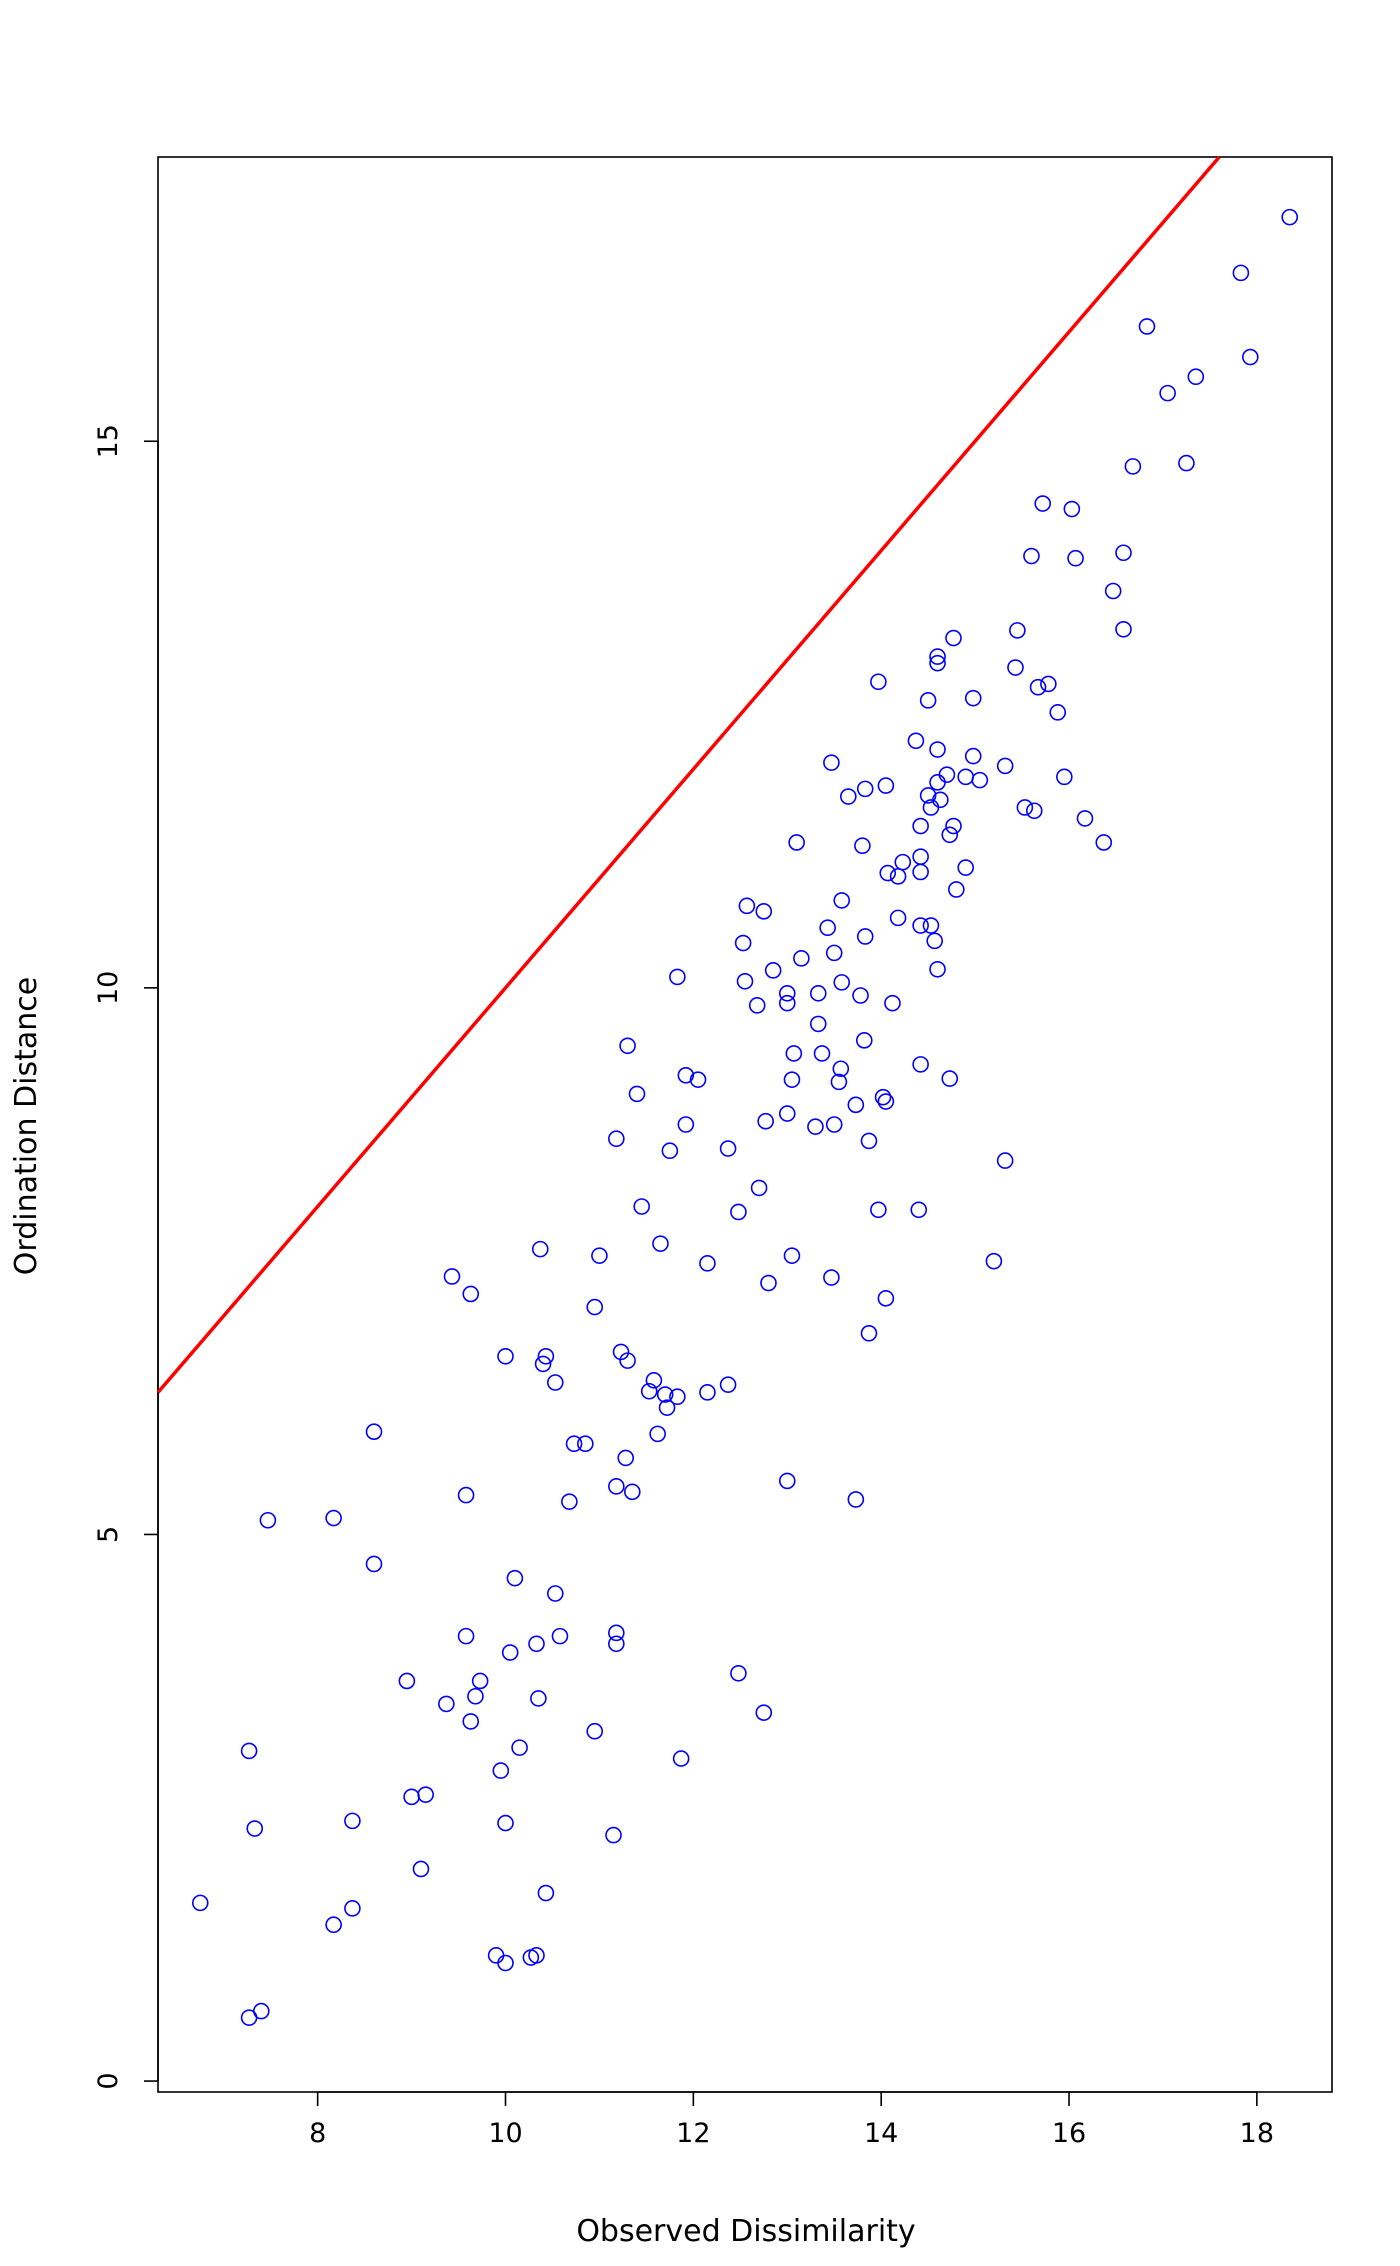 This screenshot has width=1400, height=2266. Describe the element at coordinates (317, 2133) in the screenshot. I see `x-tick-label: 8` at that location.